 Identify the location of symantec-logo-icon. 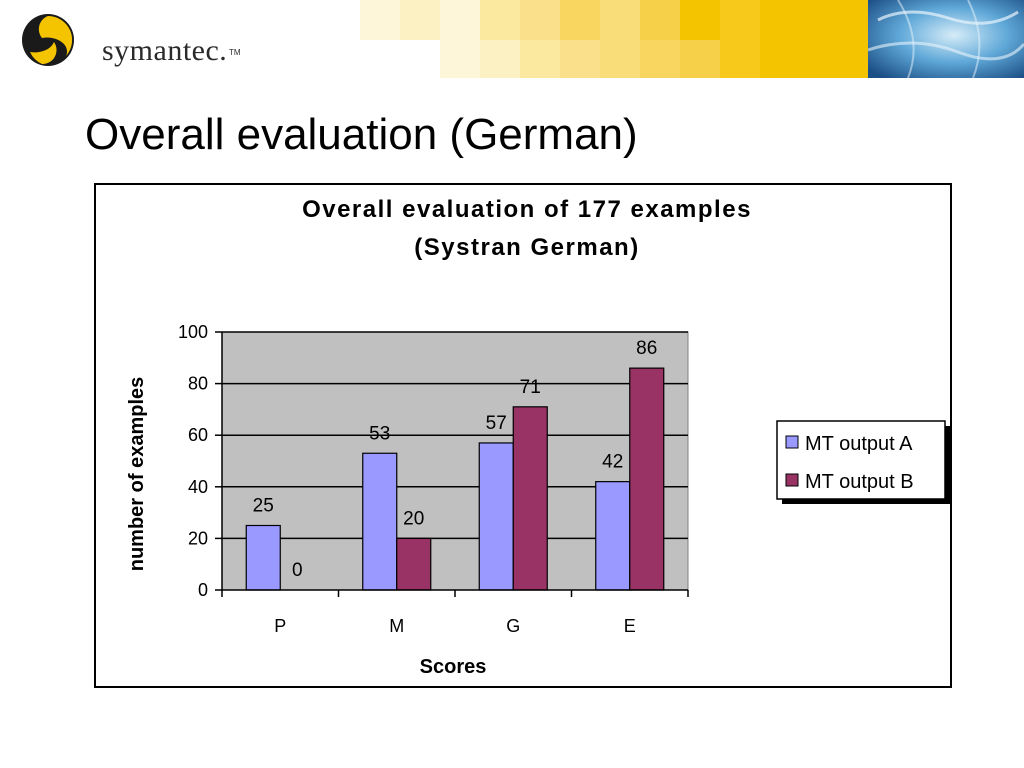
(48, 40).